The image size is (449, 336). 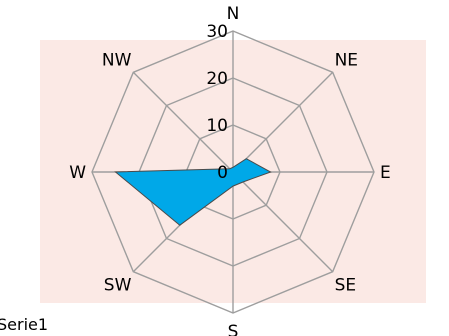 I want to click on direction-label-s: S, so click(x=233, y=329).